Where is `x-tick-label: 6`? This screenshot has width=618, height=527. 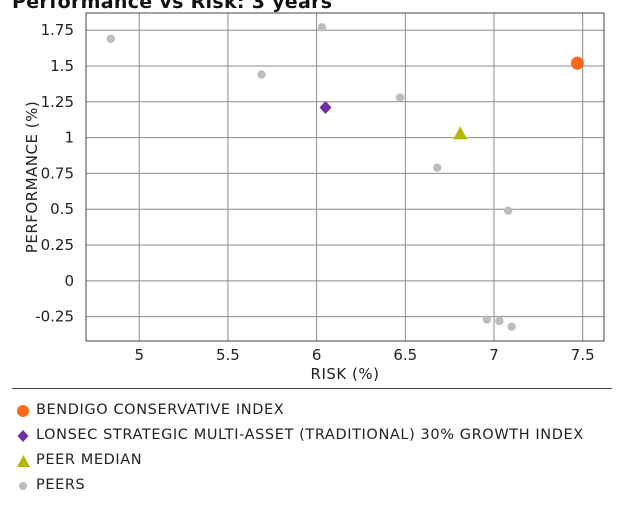 x-tick-label: 6 is located at coordinates (317, 355).